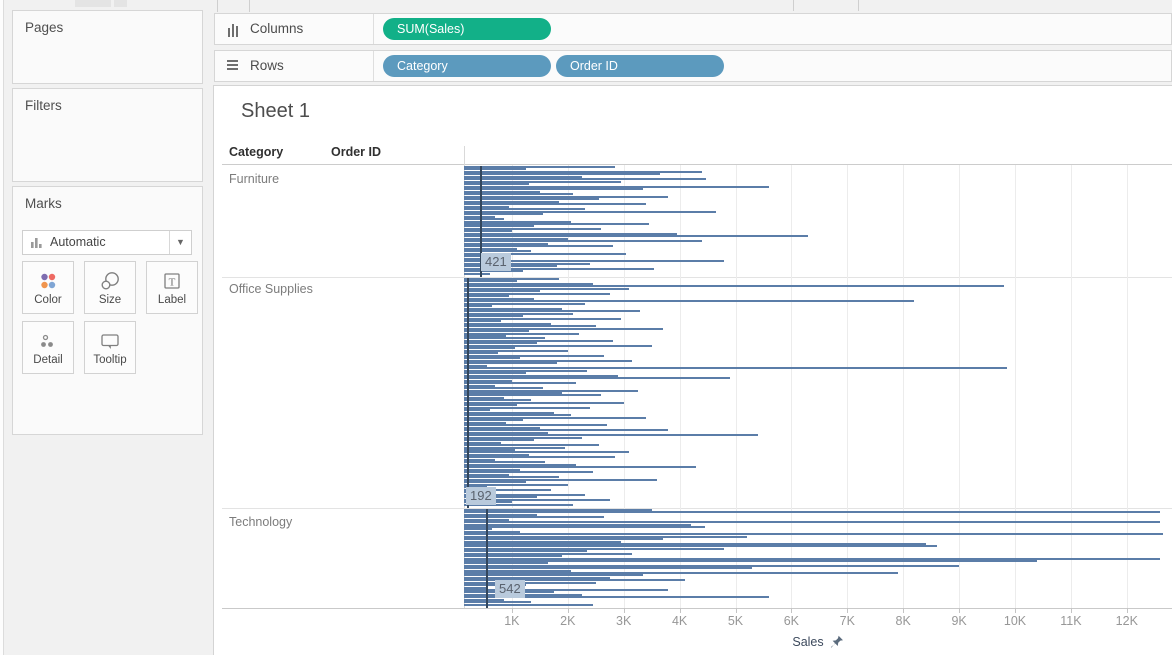  What do you see at coordinates (467, 29) in the screenshot?
I see `pill-sum-sales: SUM(Sales)` at bounding box center [467, 29].